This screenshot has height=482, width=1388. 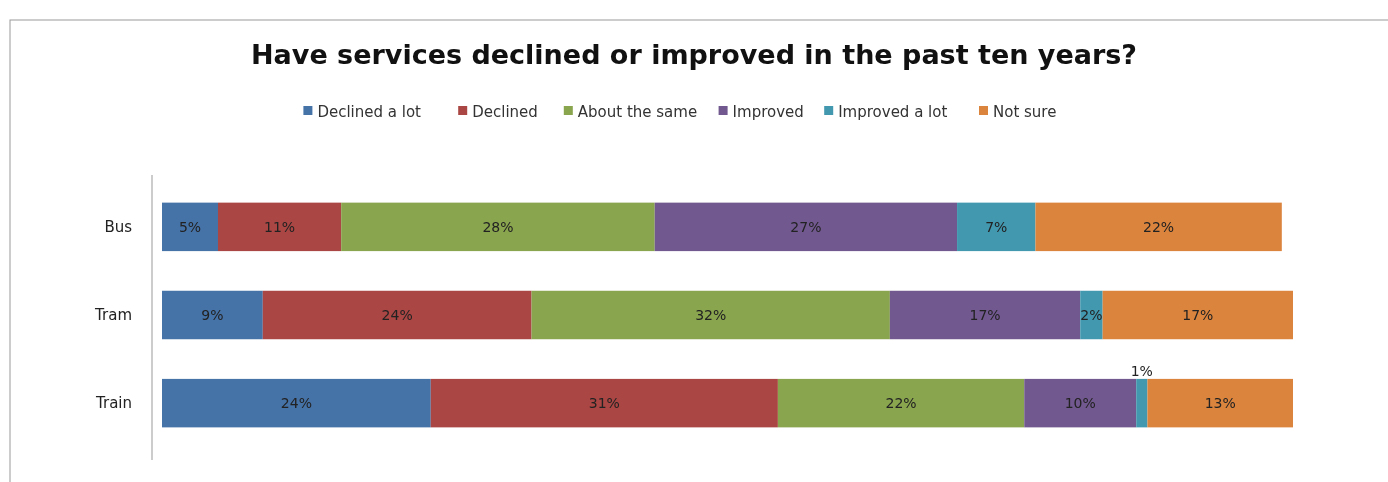 I want to click on legend-label: Improved, so click(x=768, y=112).